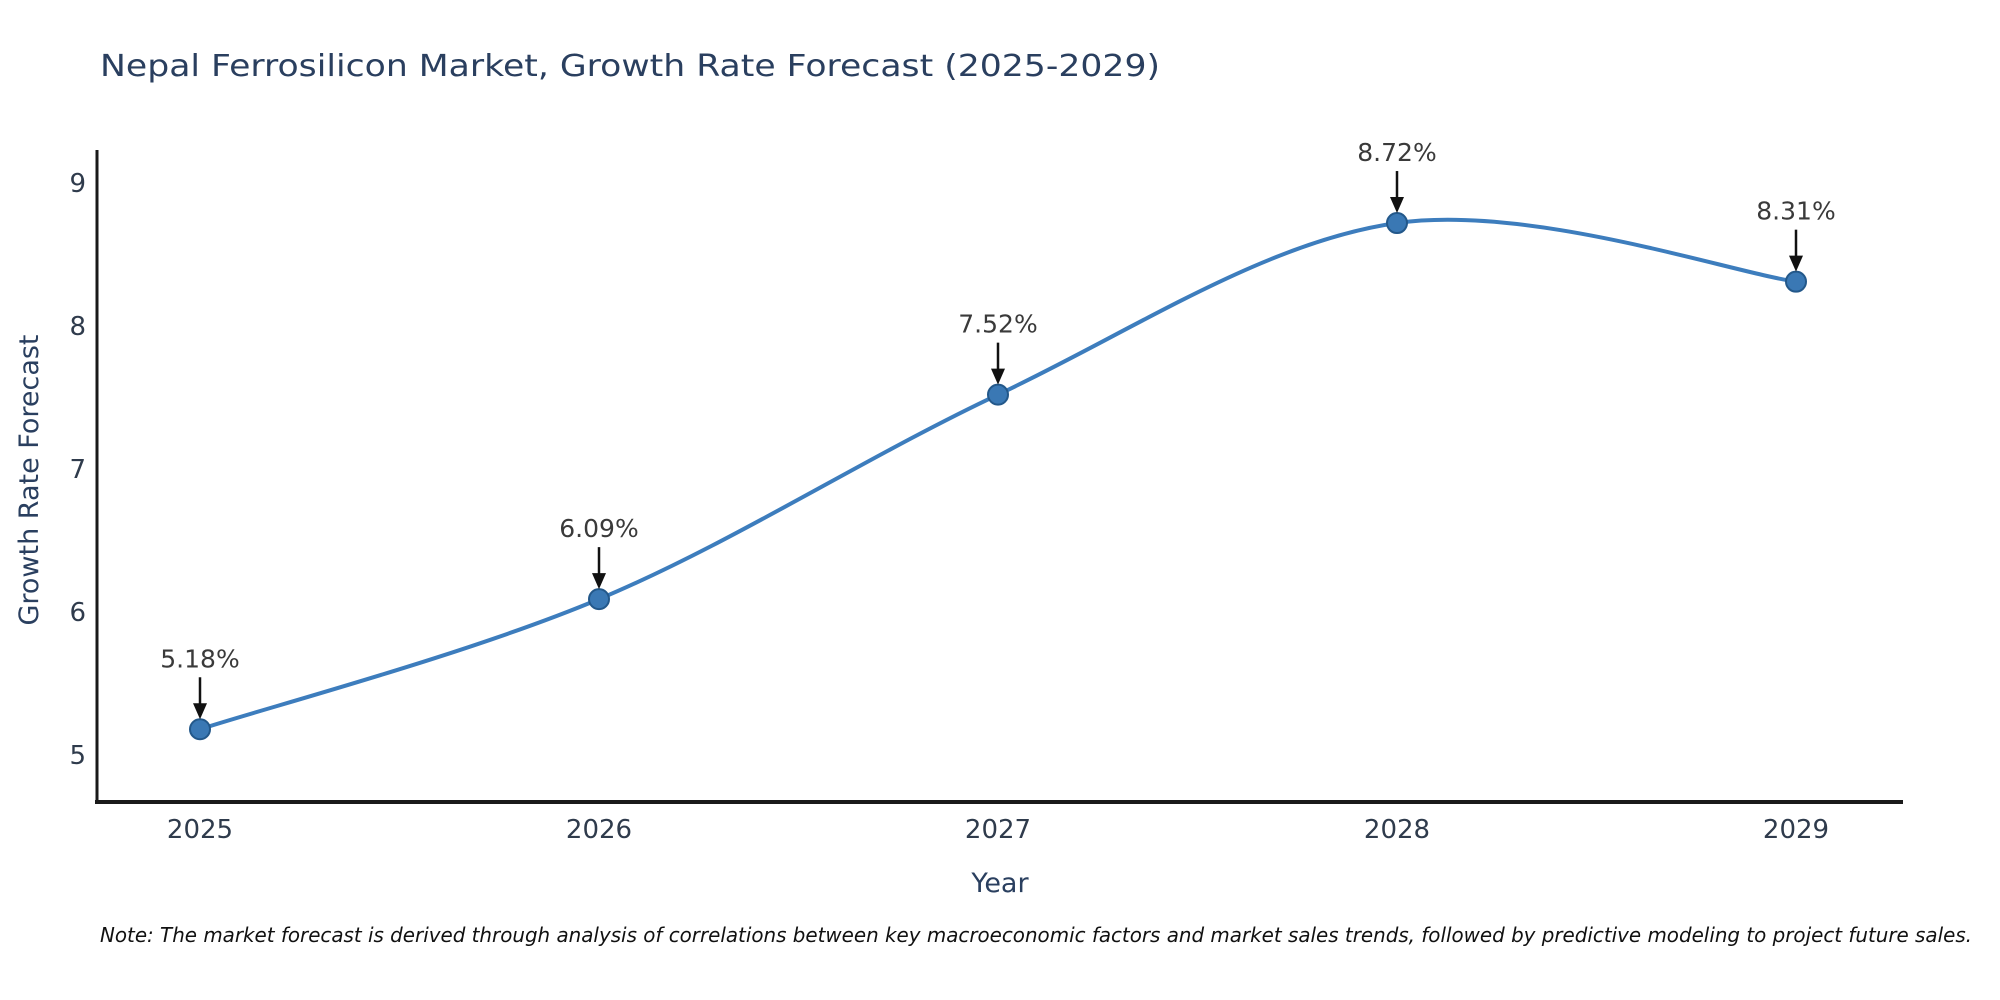 The width and height of the screenshot is (2000, 1000). I want to click on annotation-label-2025: 5.18%, so click(199, 658).